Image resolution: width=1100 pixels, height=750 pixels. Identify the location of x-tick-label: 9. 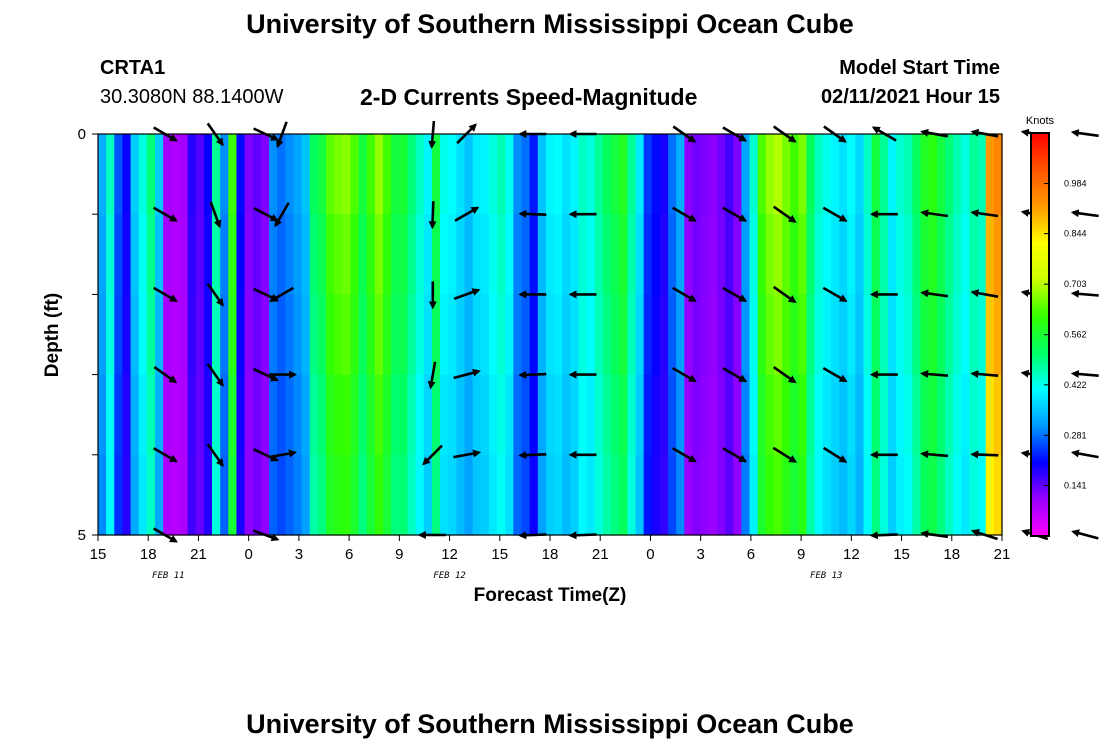
(801, 554).